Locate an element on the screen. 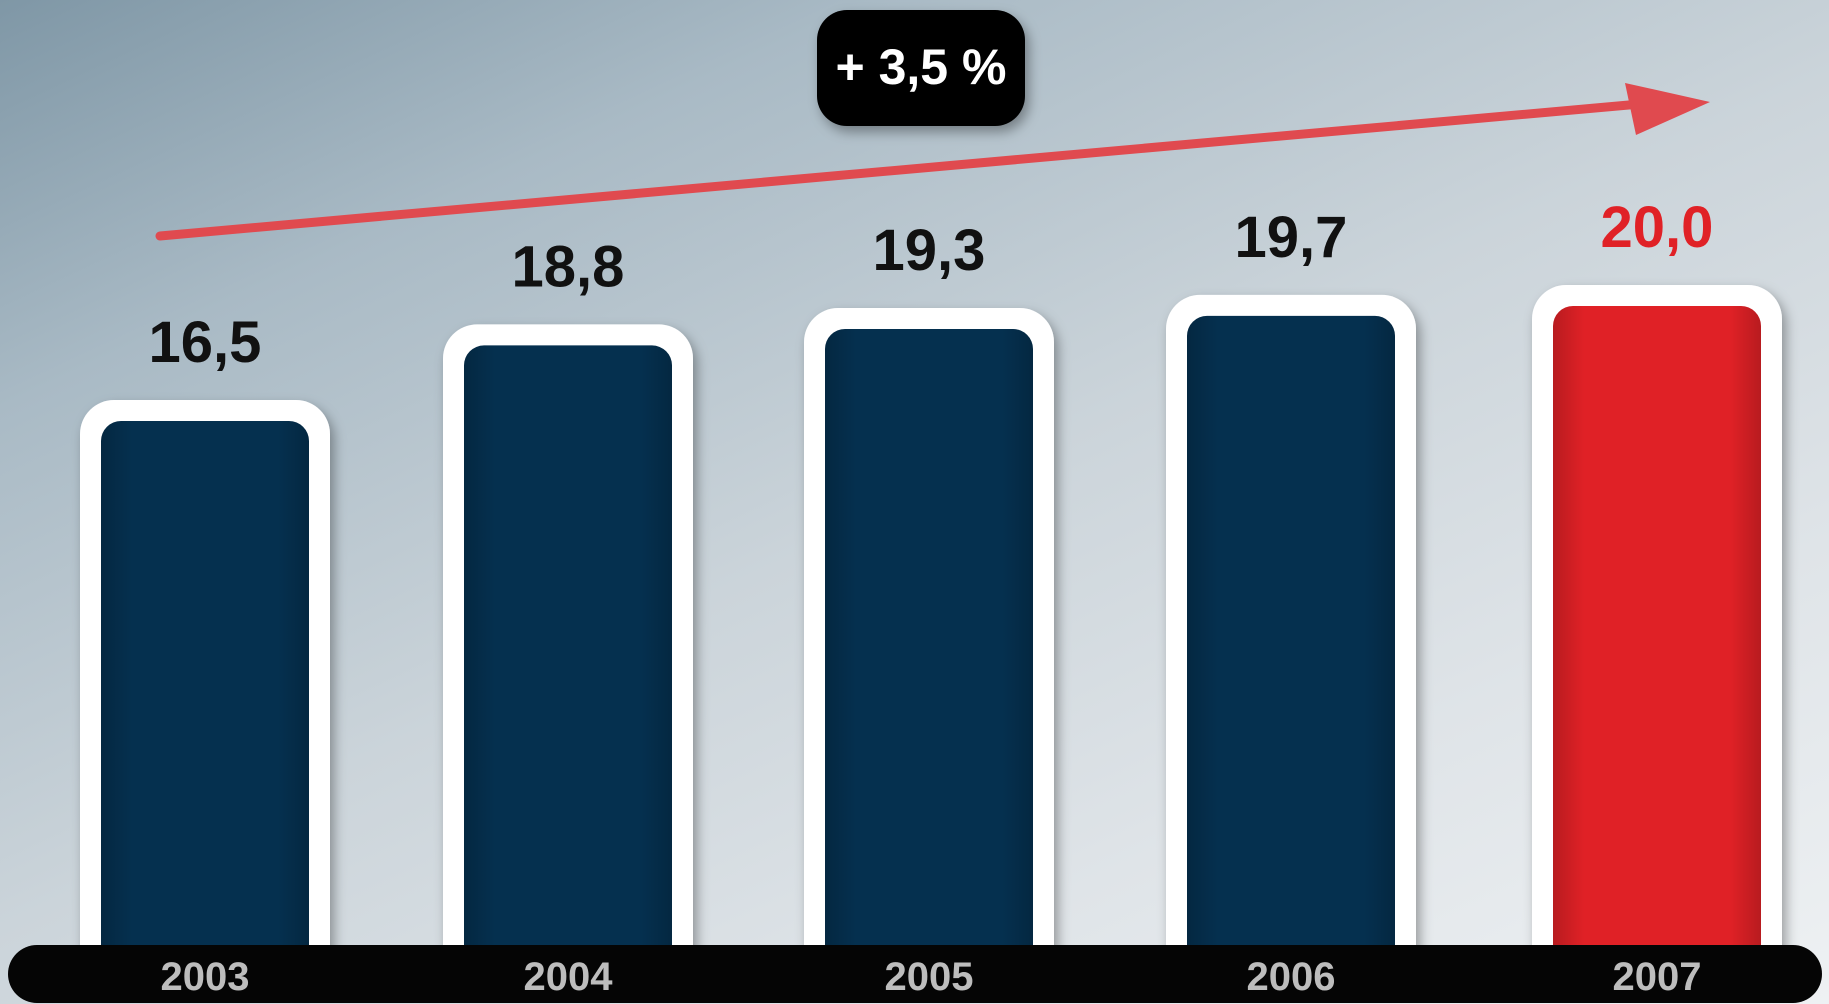  growth-badge-background is located at coordinates (921, 68).